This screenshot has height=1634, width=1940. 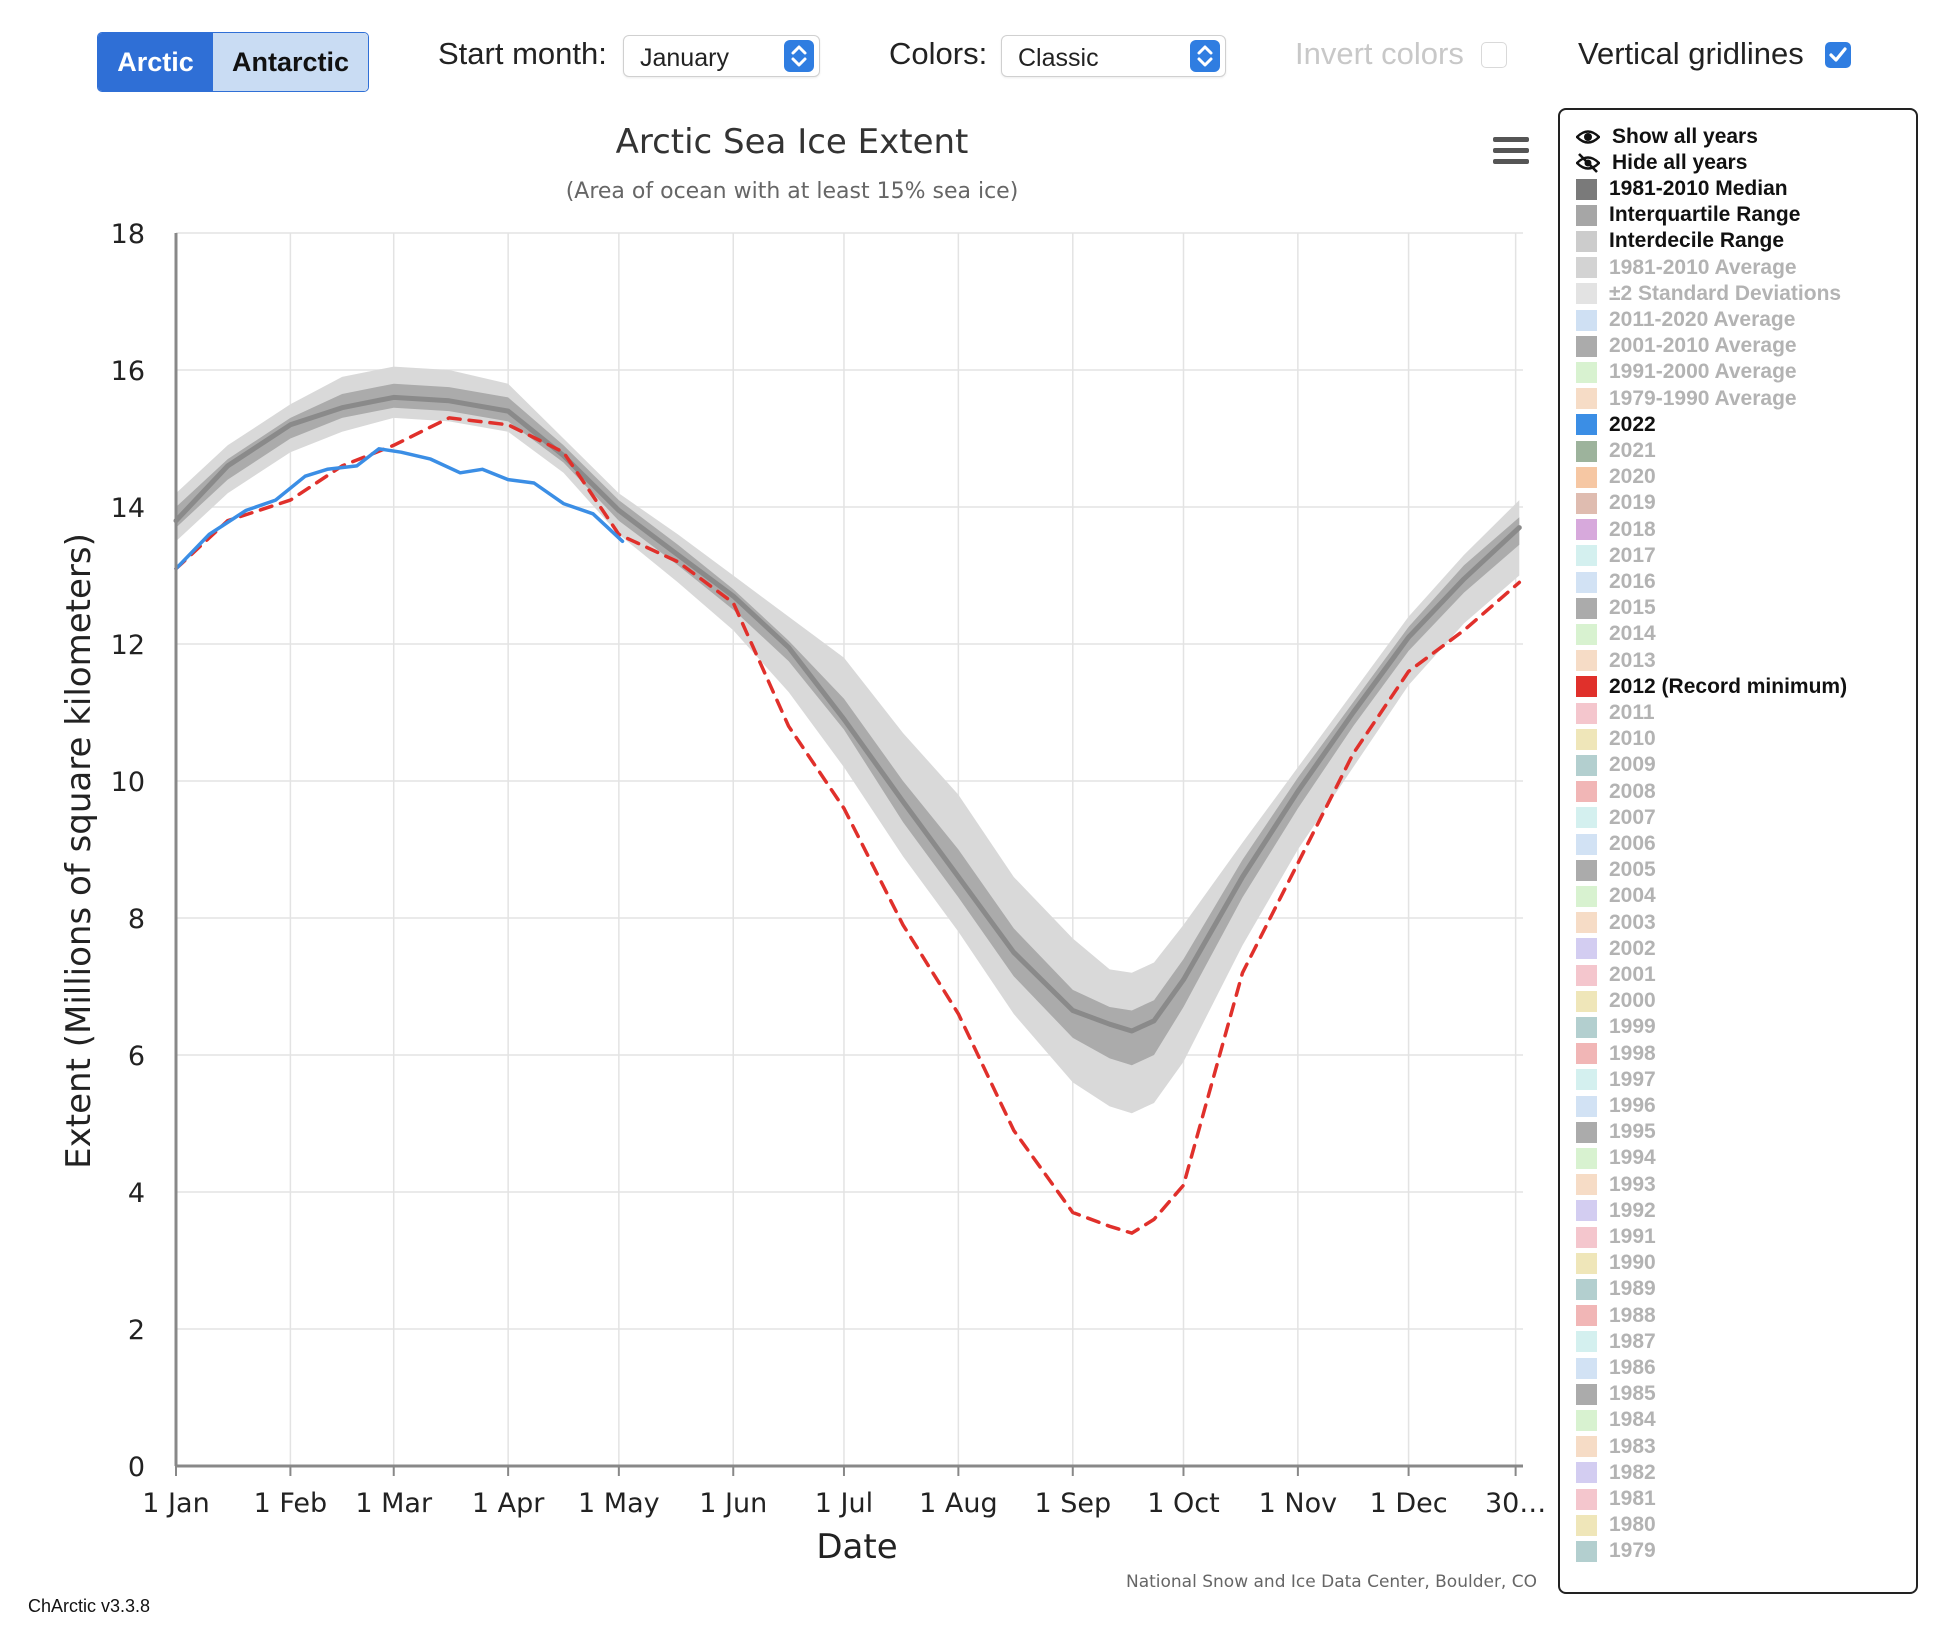 I want to click on legend-label: 1990, so click(x=1632, y=1263).